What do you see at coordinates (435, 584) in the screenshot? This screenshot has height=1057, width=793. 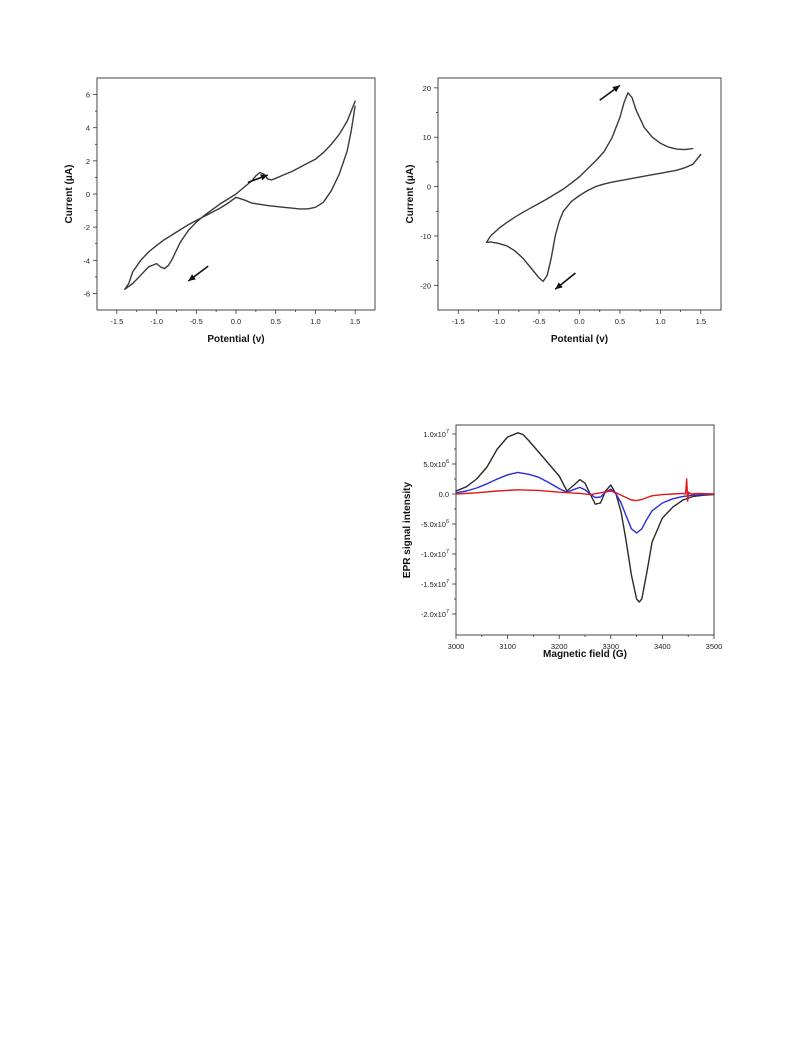 I see `y-tick-label: -1.5x10⁷` at bounding box center [435, 584].